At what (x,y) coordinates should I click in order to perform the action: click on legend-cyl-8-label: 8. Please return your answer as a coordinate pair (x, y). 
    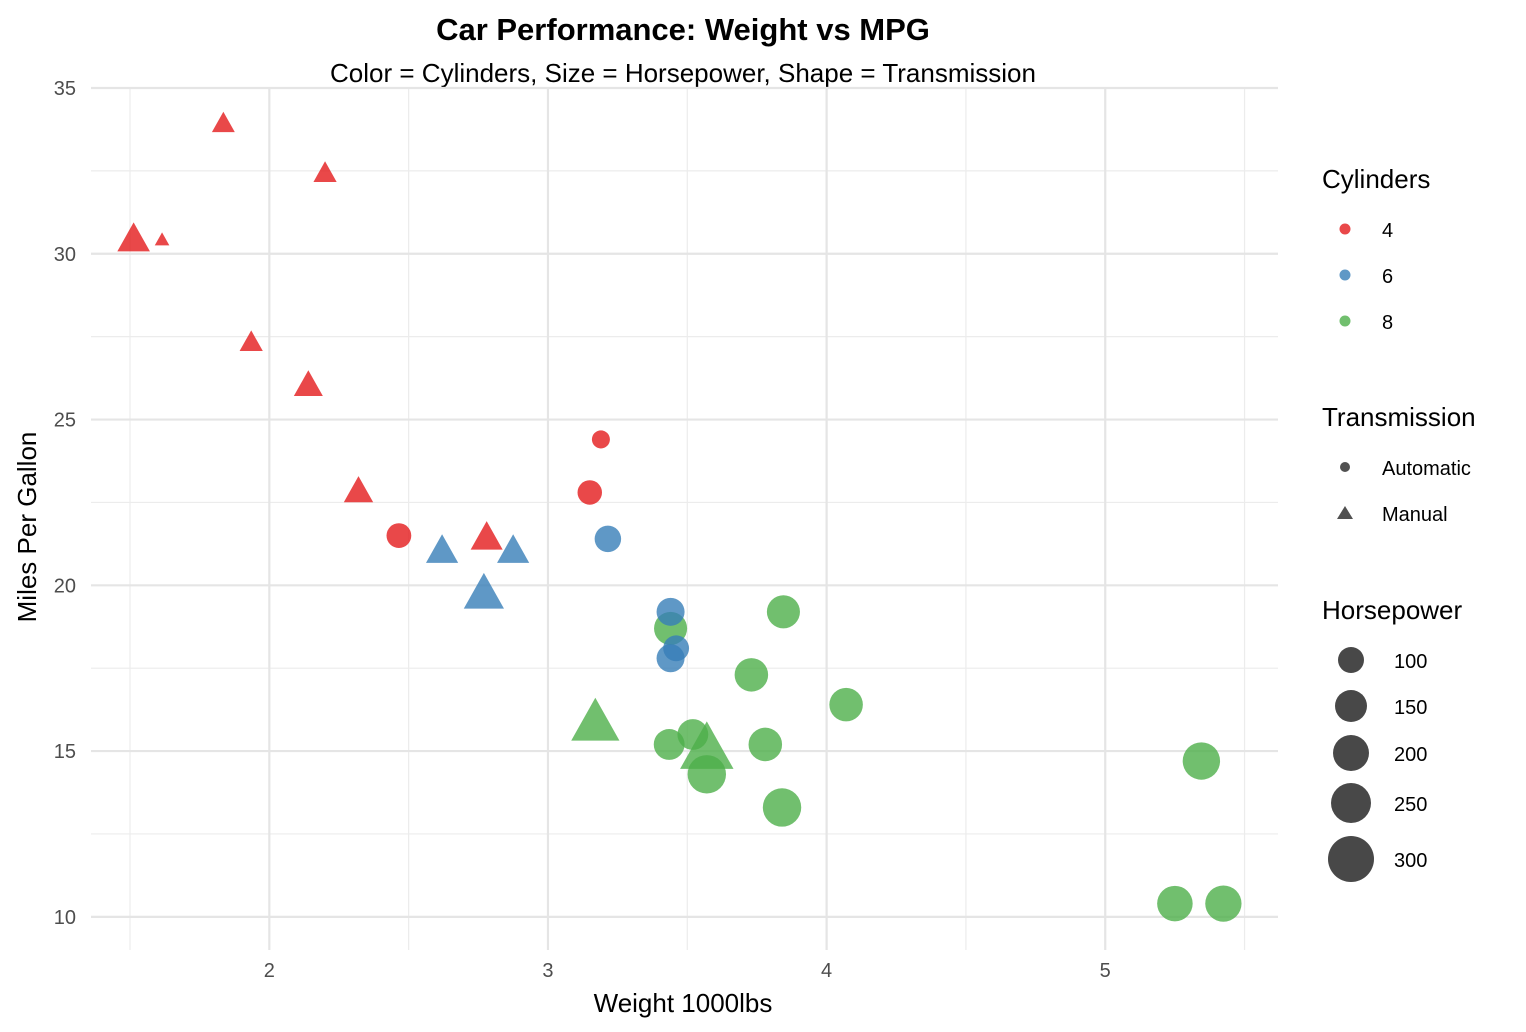
    Looking at the image, I should click on (1387, 323).